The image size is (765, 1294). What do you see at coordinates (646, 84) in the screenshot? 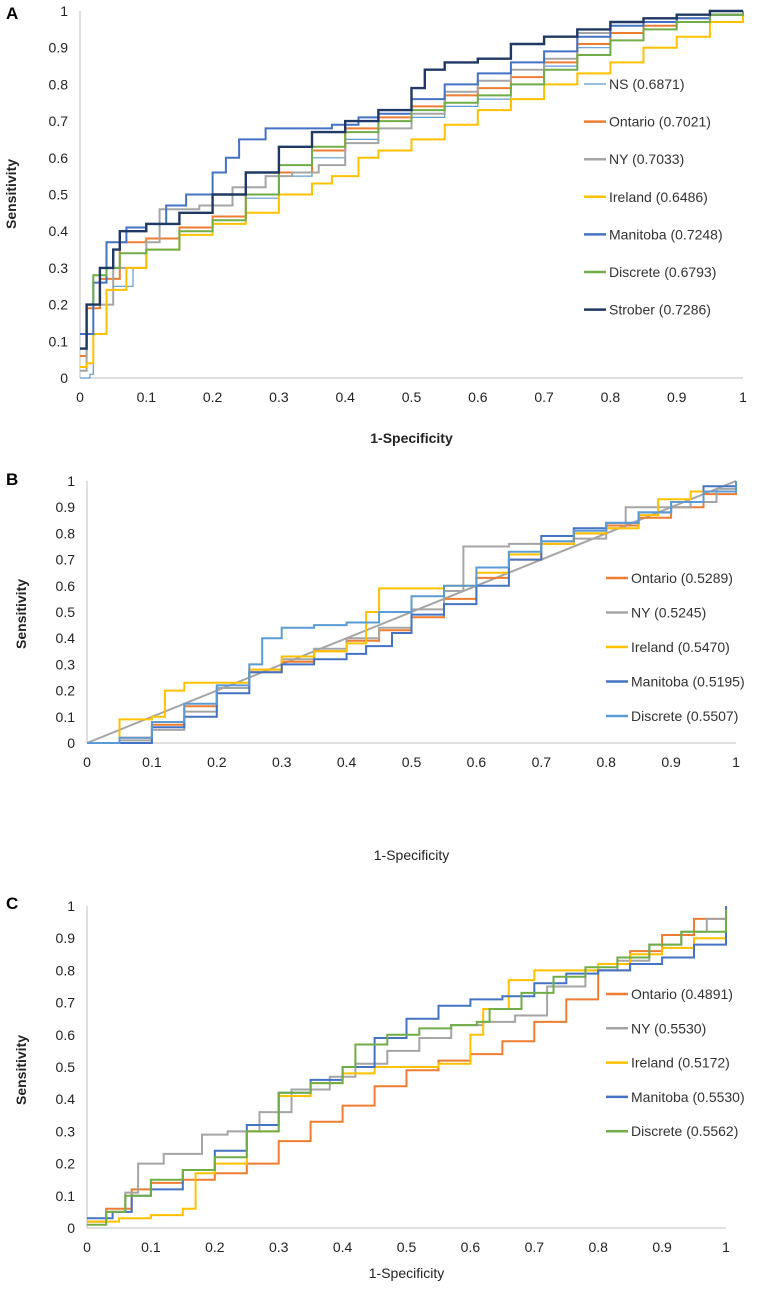
I see `legend-label: NS (0.6871)` at bounding box center [646, 84].